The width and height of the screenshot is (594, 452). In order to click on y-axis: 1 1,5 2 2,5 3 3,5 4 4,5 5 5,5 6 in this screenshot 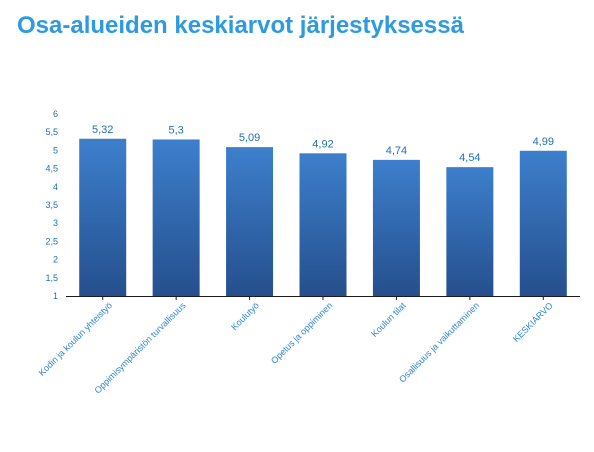, I will do `click(51, 205)`.